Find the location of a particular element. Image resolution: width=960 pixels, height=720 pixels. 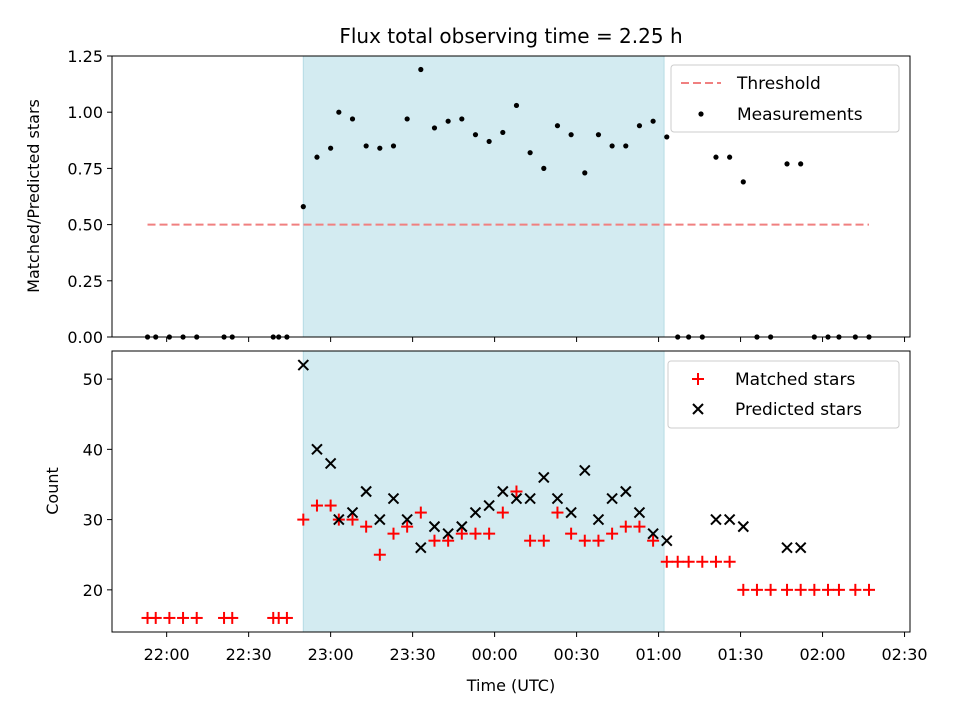

bottom-x-tick-label: 23:30 is located at coordinates (413, 654).